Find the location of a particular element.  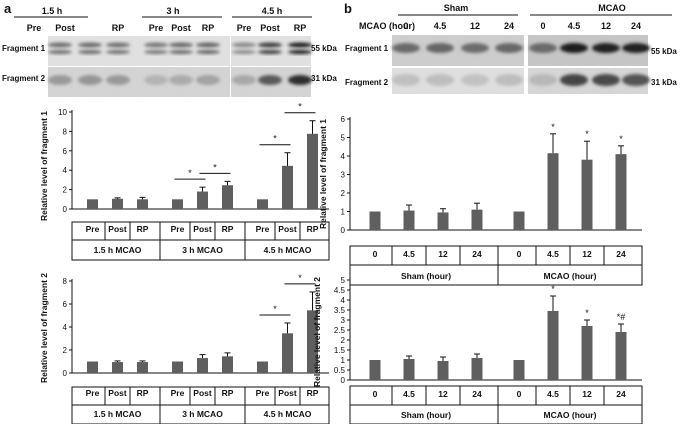

blot-a-row-label: Fragment 1 is located at coordinates (24, 48).